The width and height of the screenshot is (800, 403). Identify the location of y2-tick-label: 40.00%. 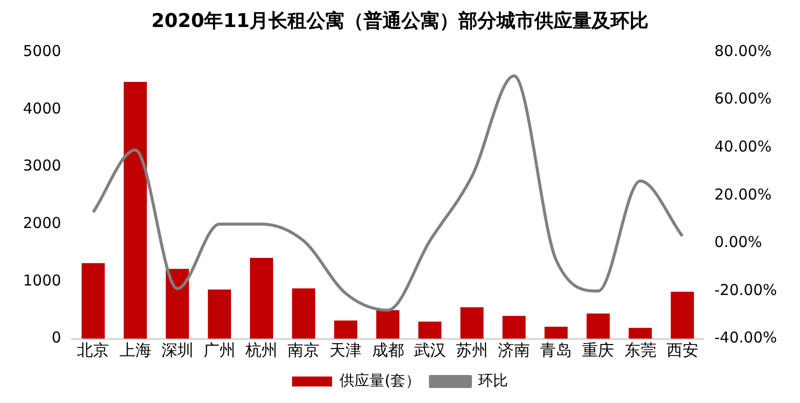
(743, 146).